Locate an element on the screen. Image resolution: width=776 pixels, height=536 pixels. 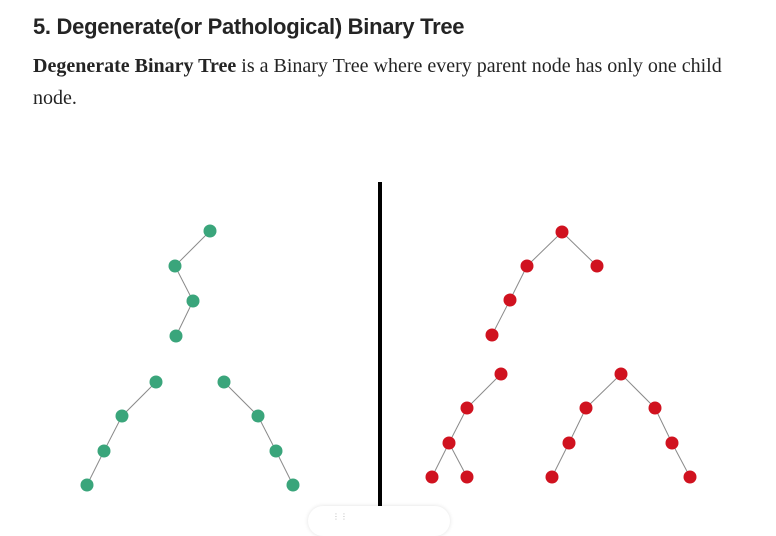
term-bold: Degenerate Binary Tree is located at coordinates (135, 66).